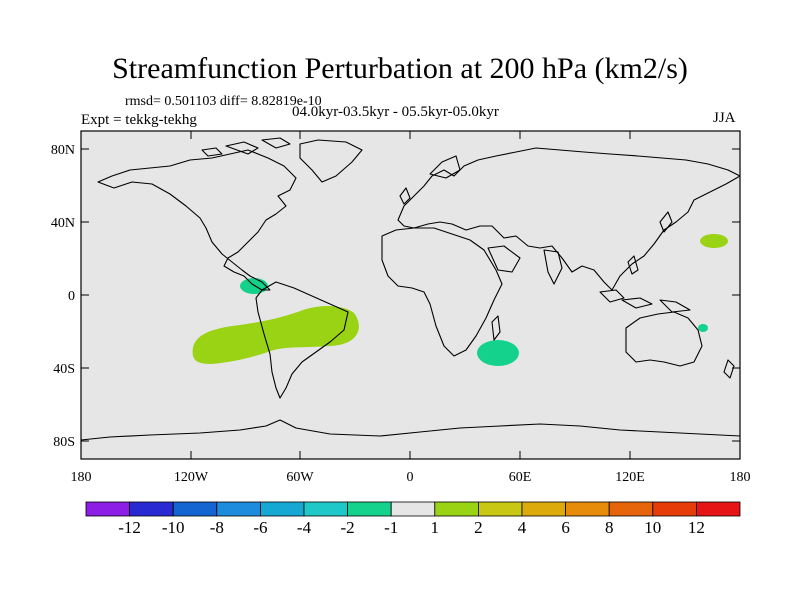 The height and width of the screenshot is (600, 800). Describe the element at coordinates (348, 527) in the screenshot. I see `colorbar-label-5: -2` at that location.